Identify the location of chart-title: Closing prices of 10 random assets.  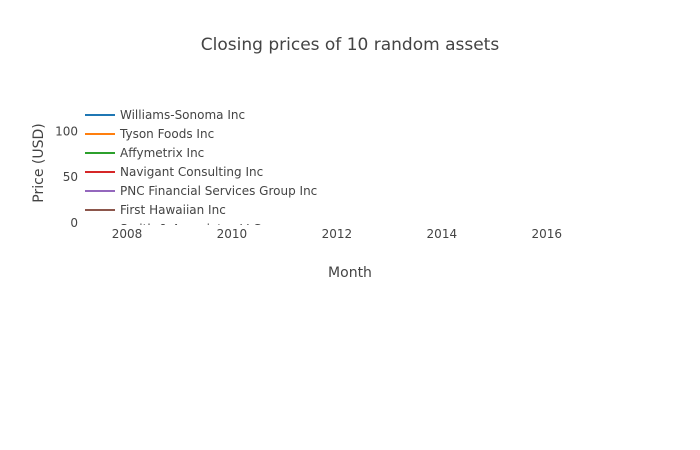
(350, 45).